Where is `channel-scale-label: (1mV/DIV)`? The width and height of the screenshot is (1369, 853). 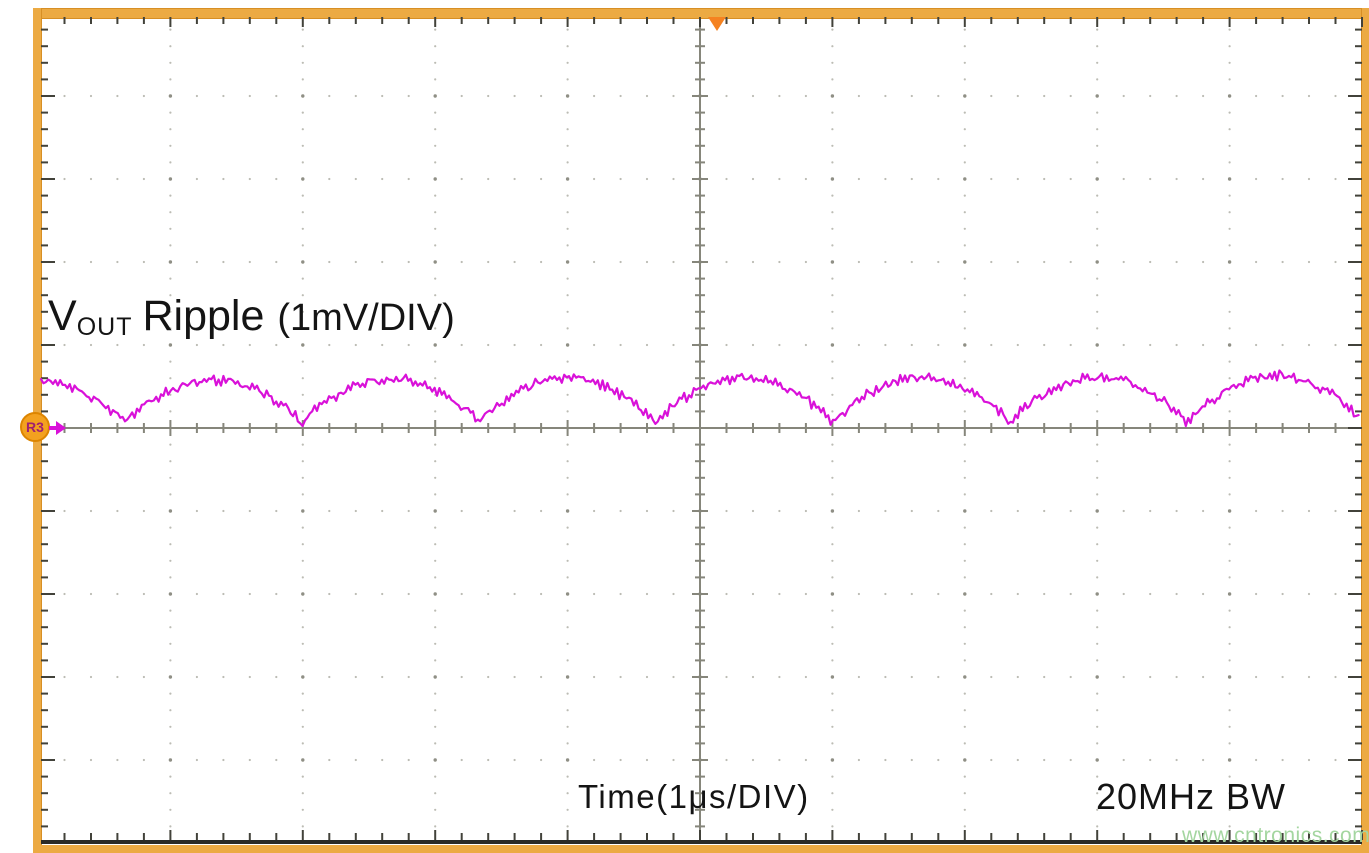
channel-scale-label: (1mV/DIV) is located at coordinates (366, 318).